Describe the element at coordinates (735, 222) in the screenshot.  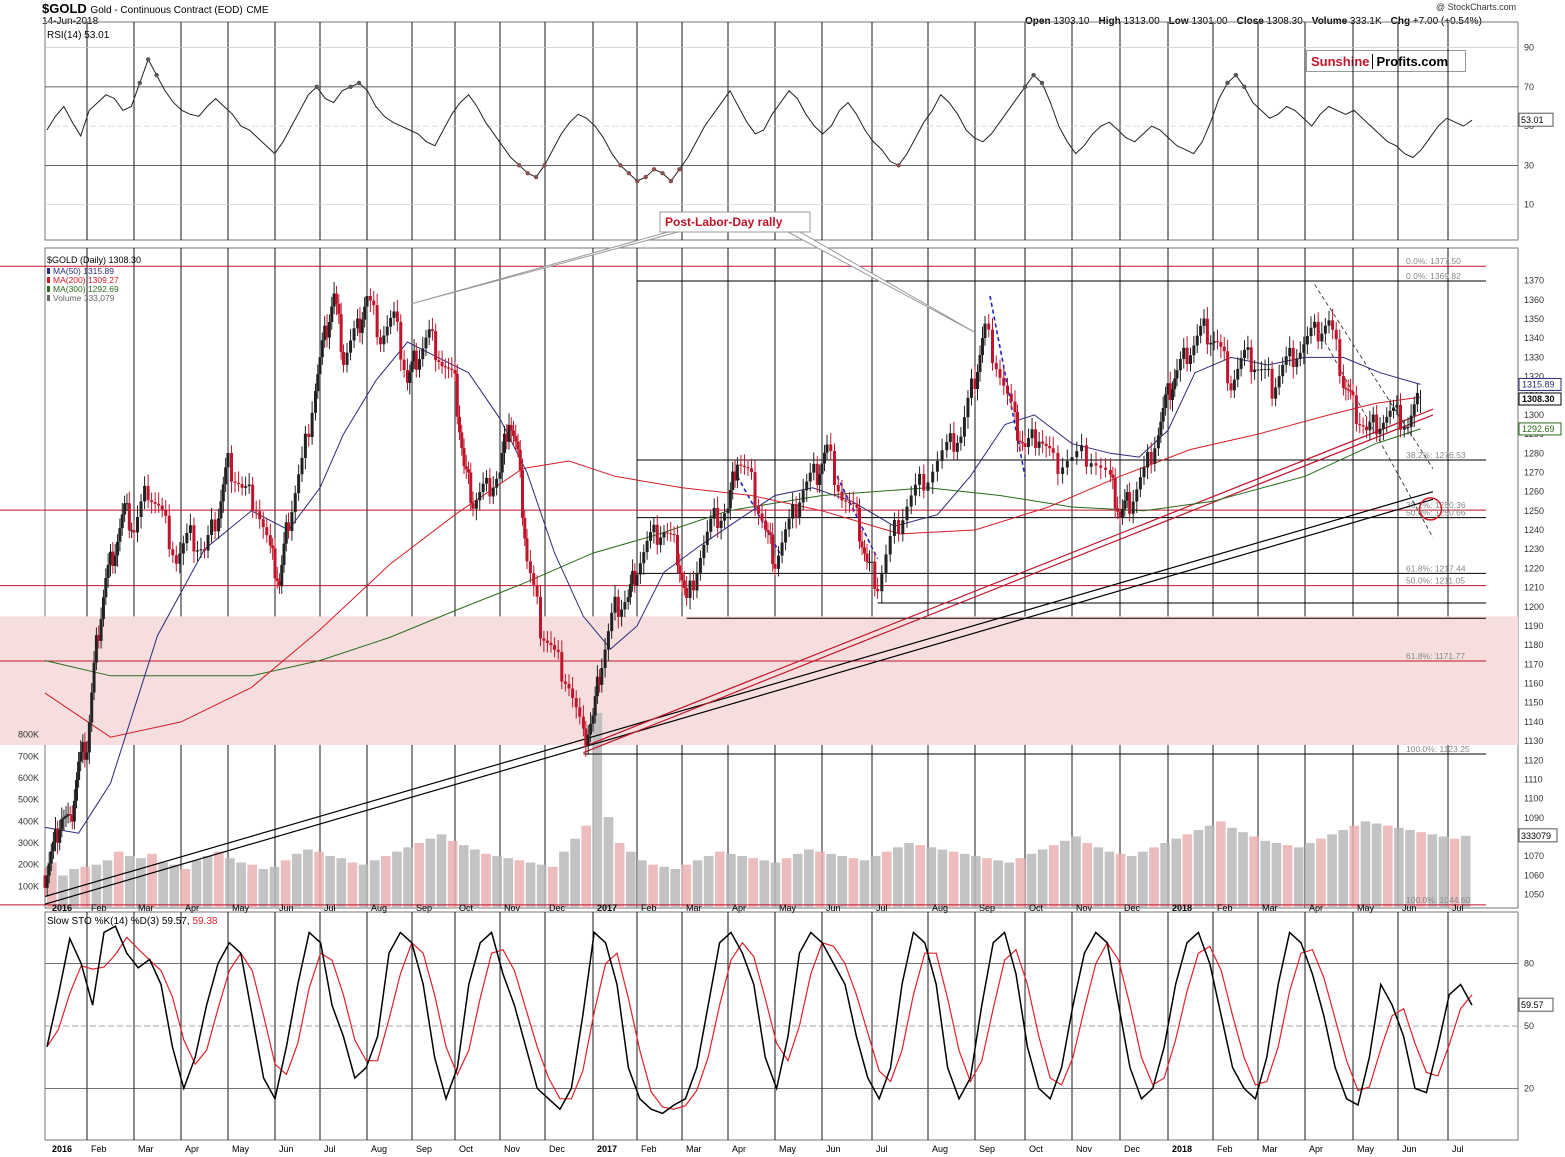
I see `annotation-box` at that location.